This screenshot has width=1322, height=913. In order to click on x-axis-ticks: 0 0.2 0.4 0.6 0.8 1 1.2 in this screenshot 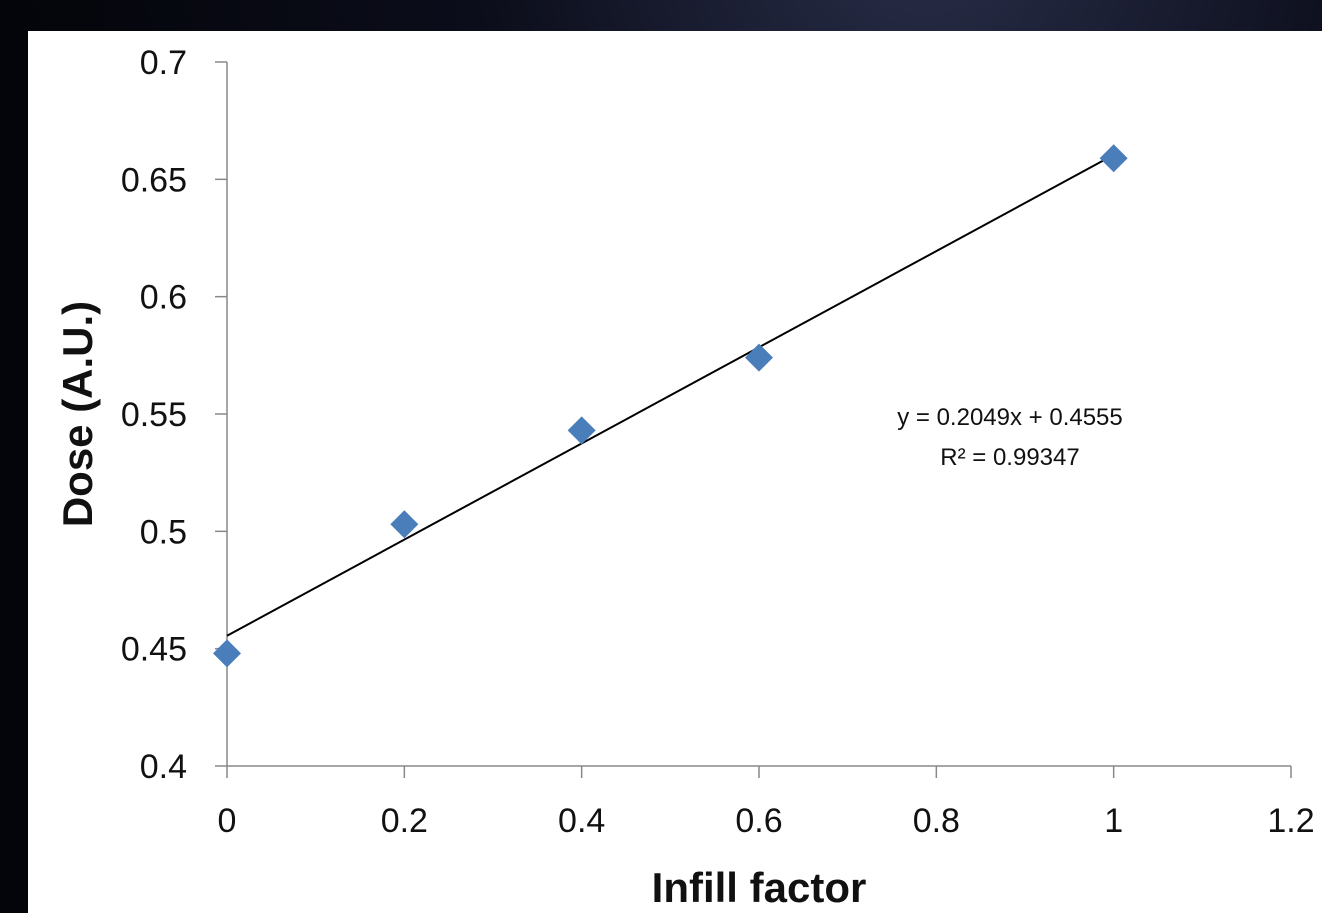, I will do `click(766, 803)`.